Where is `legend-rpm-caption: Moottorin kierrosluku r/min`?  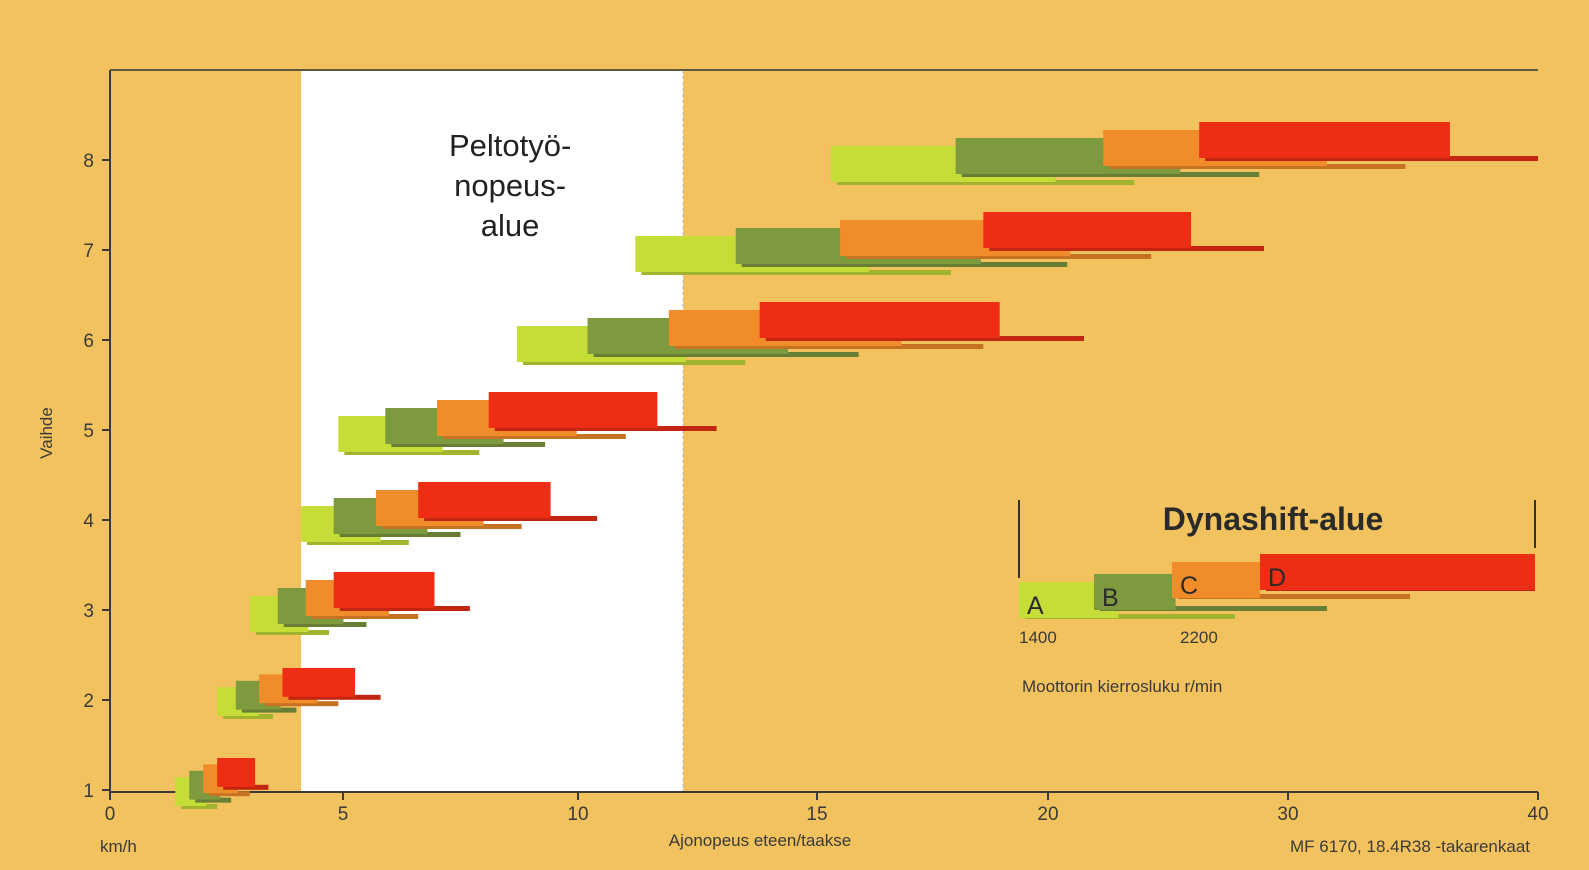 legend-rpm-caption: Moottorin kierrosluku r/min is located at coordinates (1122, 686).